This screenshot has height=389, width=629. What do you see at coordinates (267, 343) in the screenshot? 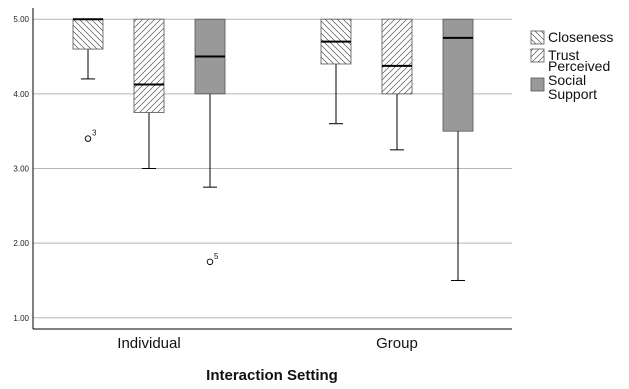
I see `x-axis-categories: Individual Group` at bounding box center [267, 343].